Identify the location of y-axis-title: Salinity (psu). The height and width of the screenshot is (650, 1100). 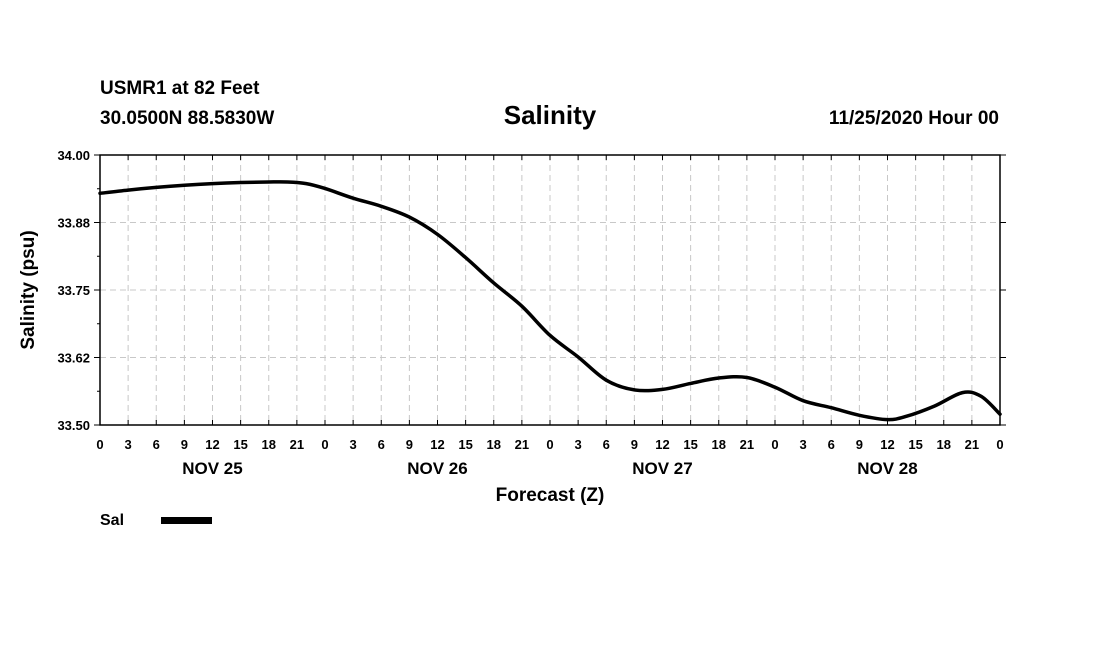
(28, 289).